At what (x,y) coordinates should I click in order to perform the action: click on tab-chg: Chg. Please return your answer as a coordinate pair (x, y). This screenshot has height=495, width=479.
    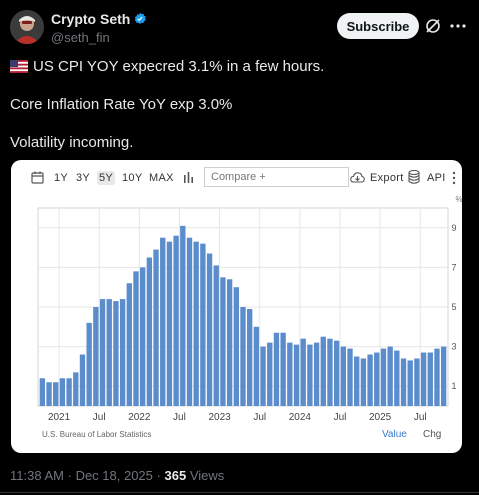
    Looking at the image, I should click on (432, 434).